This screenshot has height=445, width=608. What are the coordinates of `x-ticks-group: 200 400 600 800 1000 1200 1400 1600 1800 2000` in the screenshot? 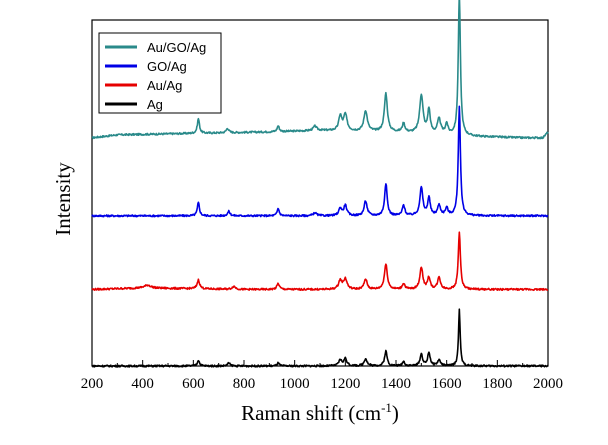 It's located at (322, 376).